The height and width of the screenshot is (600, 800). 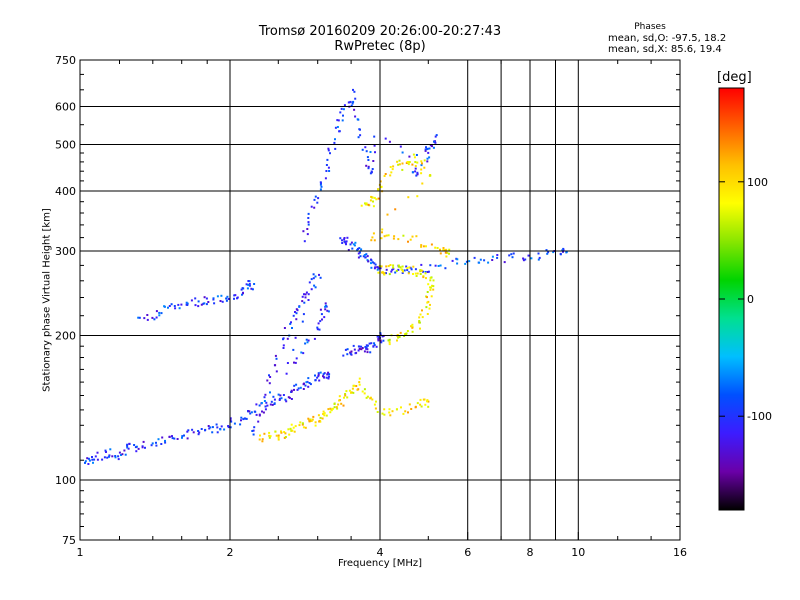 What do you see at coordinates (65, 60) in the screenshot?
I see `y-tick-label: 750` at bounding box center [65, 60].